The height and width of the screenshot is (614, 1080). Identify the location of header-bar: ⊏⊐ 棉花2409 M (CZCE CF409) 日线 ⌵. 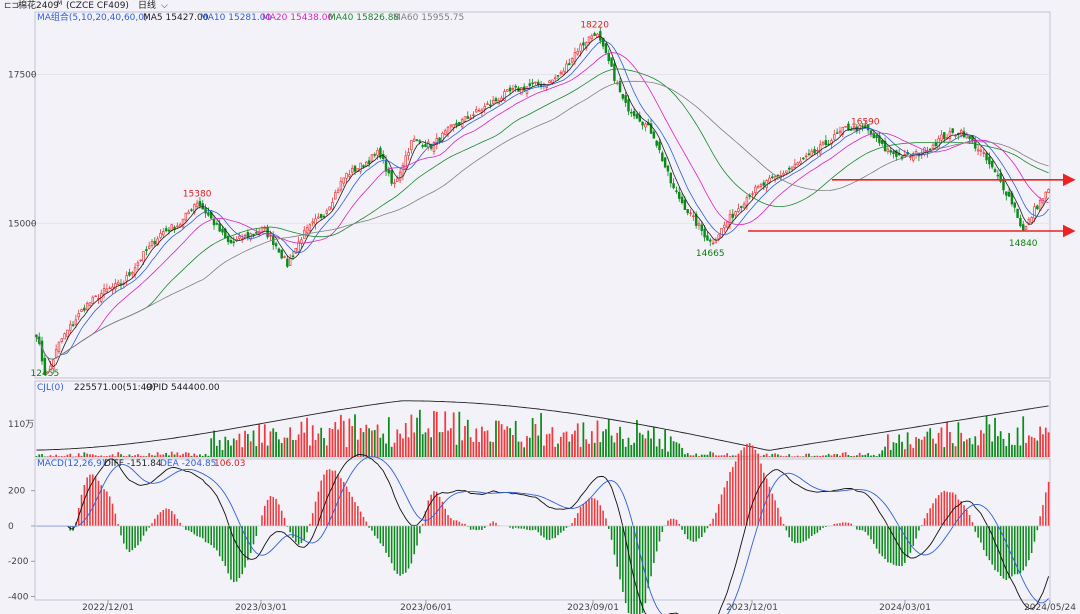
(86, 5).